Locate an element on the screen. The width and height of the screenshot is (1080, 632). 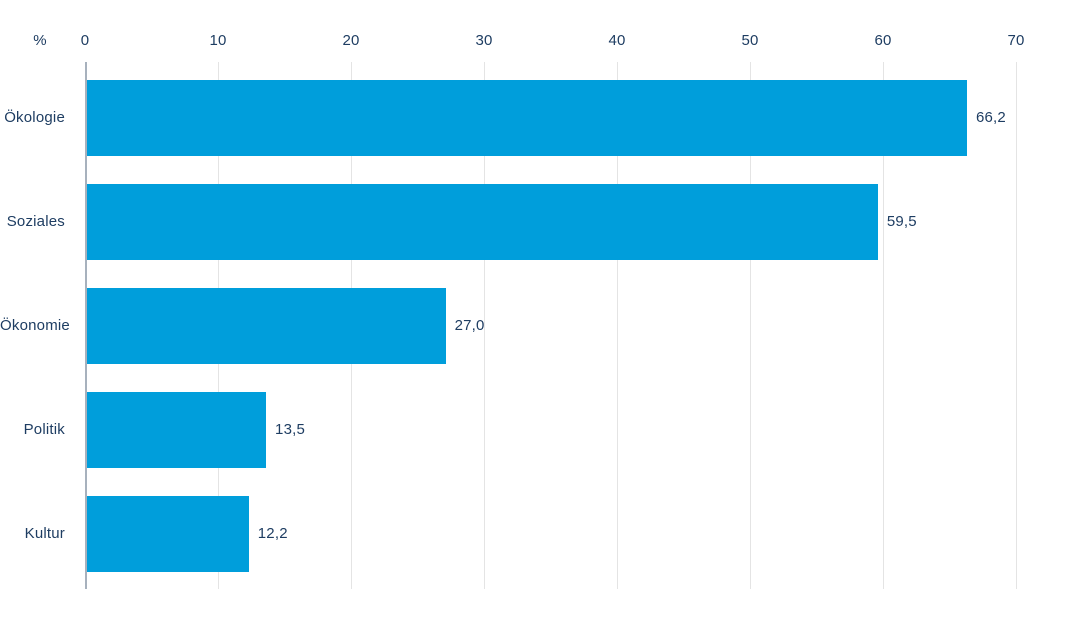
category-label: Soziales is located at coordinates (35, 221).